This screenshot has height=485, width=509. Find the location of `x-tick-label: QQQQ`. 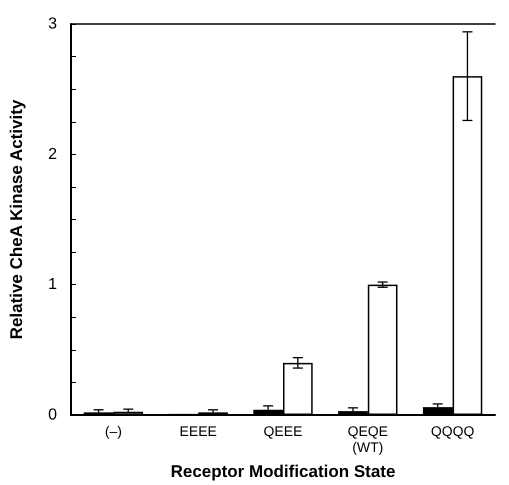

x-tick-label: QQQQ is located at coordinates (452, 431).